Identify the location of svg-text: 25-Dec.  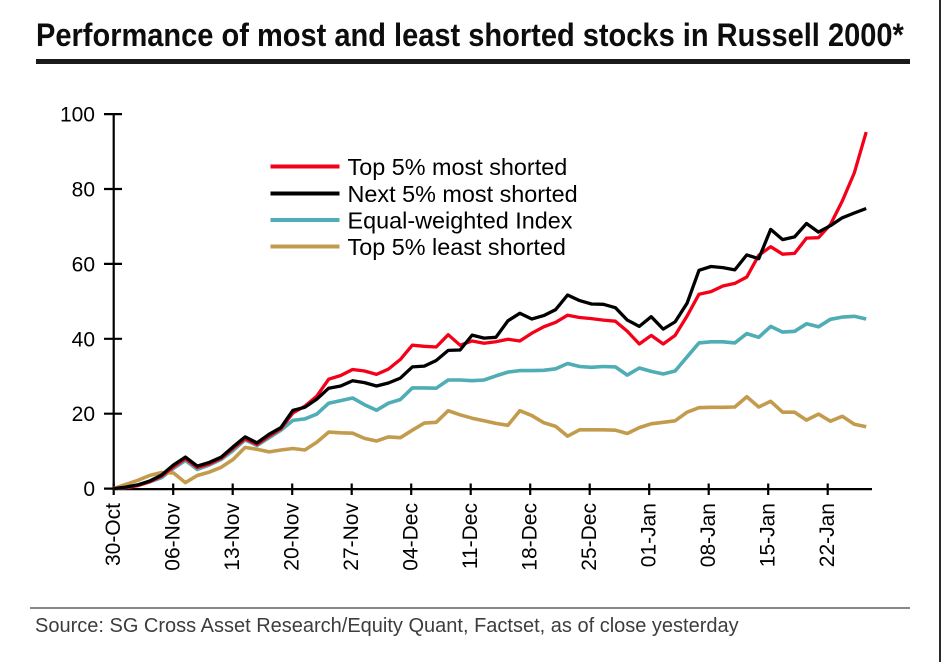
(589, 537).